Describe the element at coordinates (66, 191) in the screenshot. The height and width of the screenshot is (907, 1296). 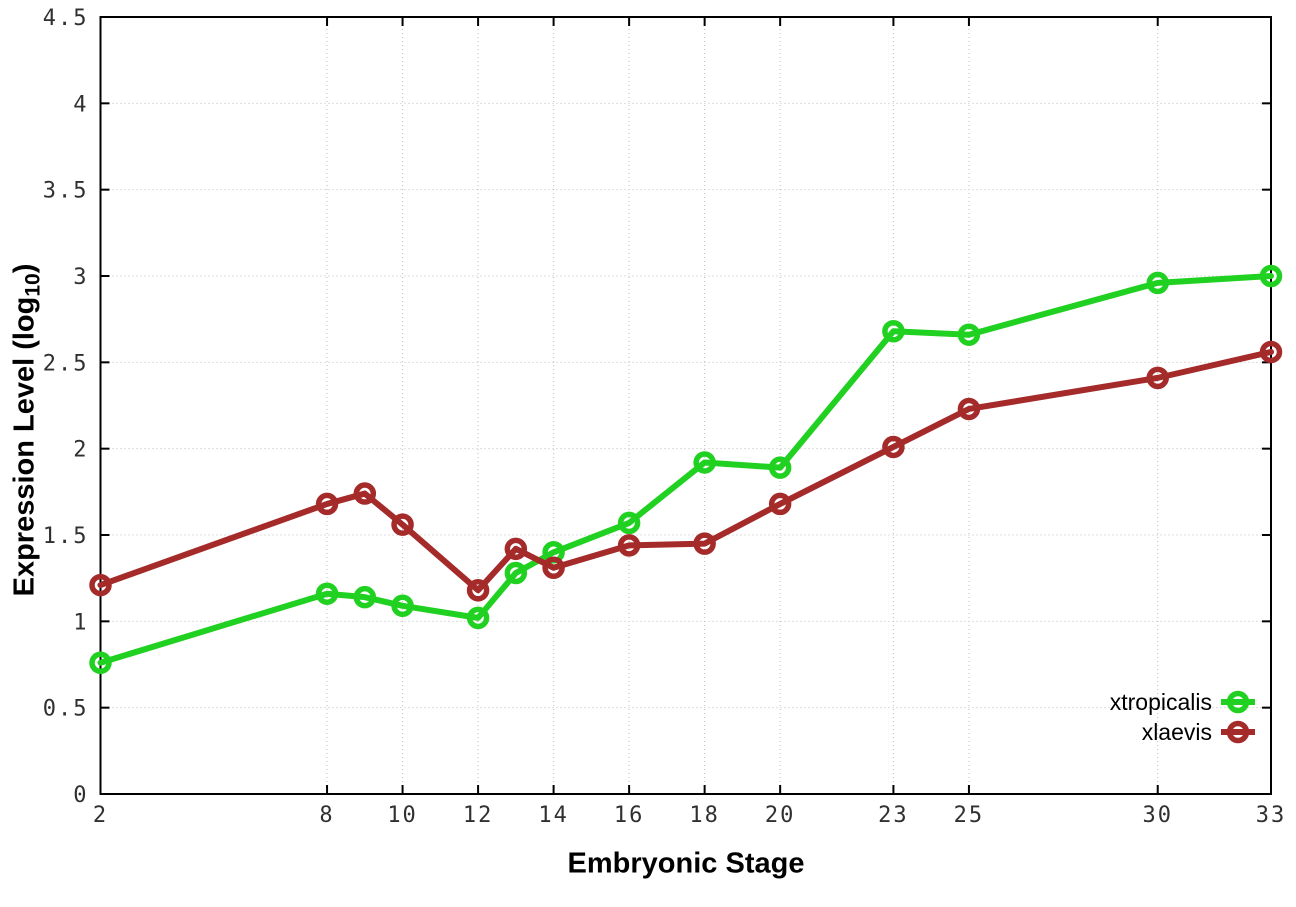
I see `y-tick-label: 3.5` at that location.